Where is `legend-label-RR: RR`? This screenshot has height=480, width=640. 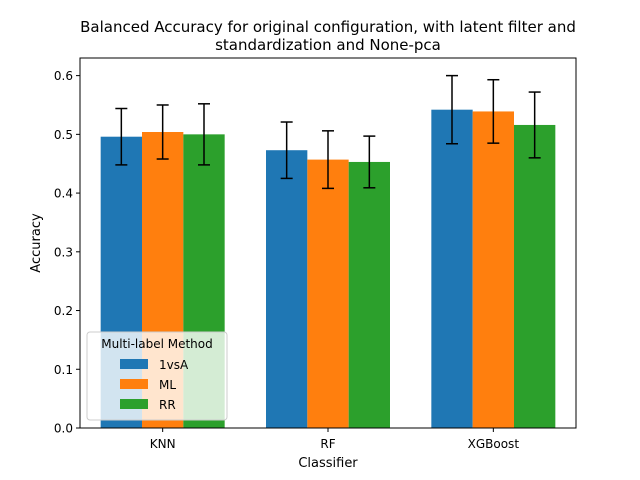 legend-label-RR: RR is located at coordinates (167, 405).